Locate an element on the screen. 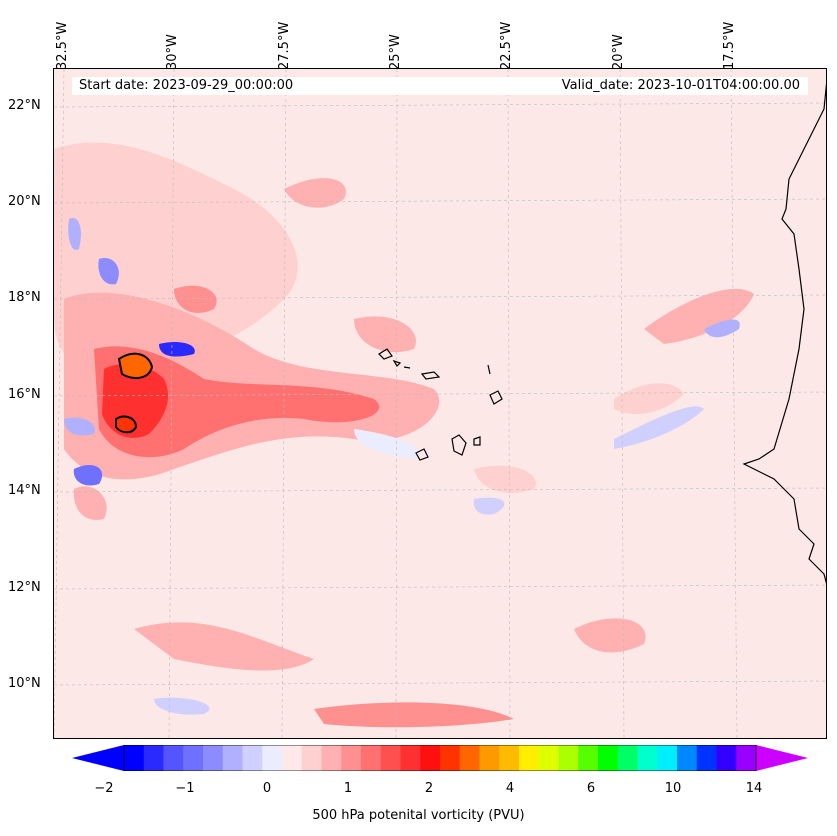 Image resolution: width=837 pixels, height=836 pixels. lat-label: 22°N is located at coordinates (24, 105).